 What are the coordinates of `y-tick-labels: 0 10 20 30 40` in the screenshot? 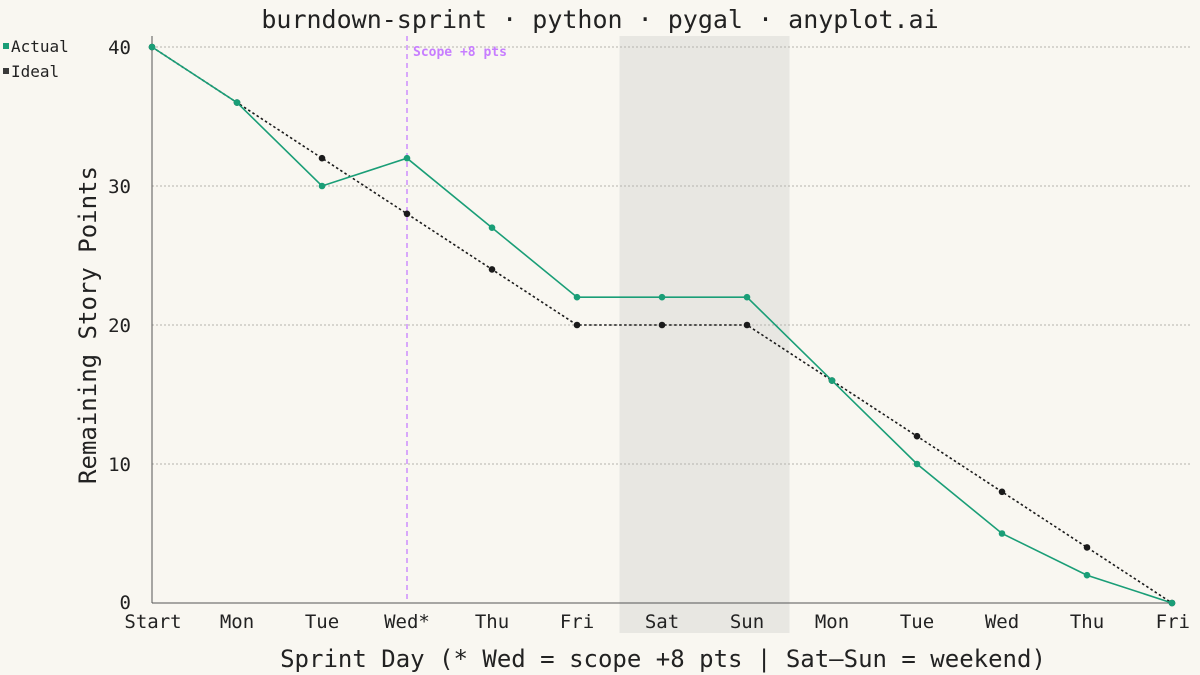 It's located at (119, 325).